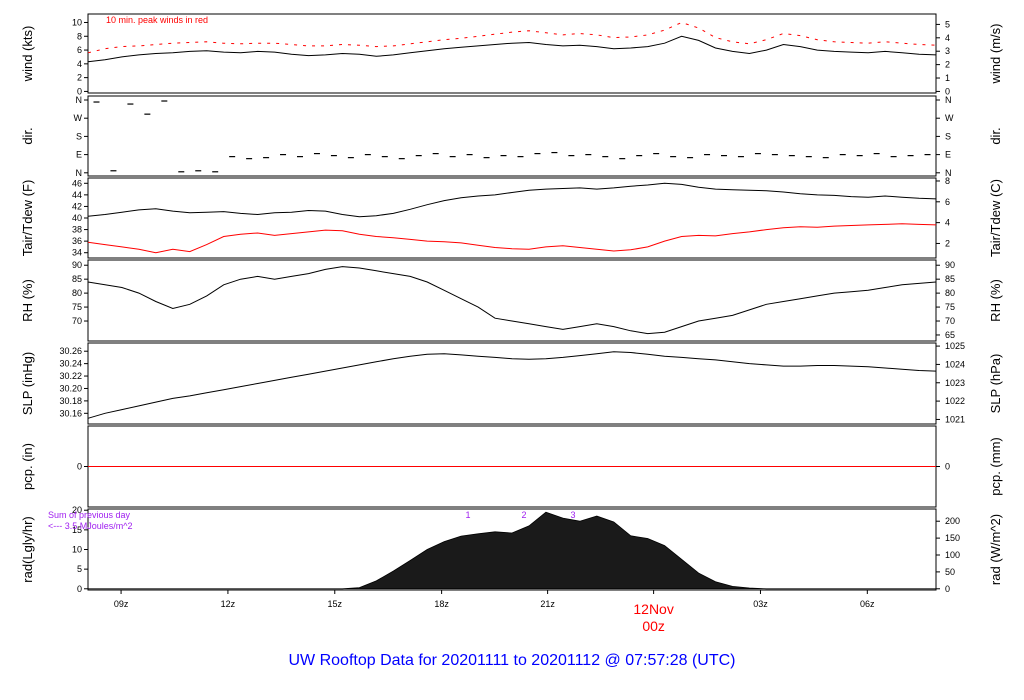  Describe the element at coordinates (572, 515) in the screenshot. I see `radiation-marker: 3` at that location.